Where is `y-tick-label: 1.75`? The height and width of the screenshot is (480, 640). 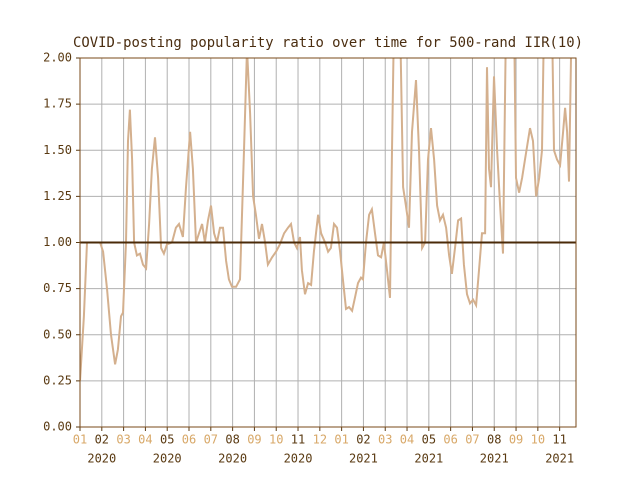 y-tick-label: 1.75 is located at coordinates (57, 104).